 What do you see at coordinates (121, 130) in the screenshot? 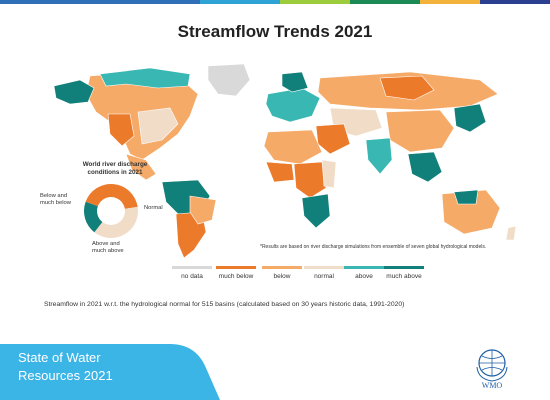
I see `region-us-west` at bounding box center [121, 130].